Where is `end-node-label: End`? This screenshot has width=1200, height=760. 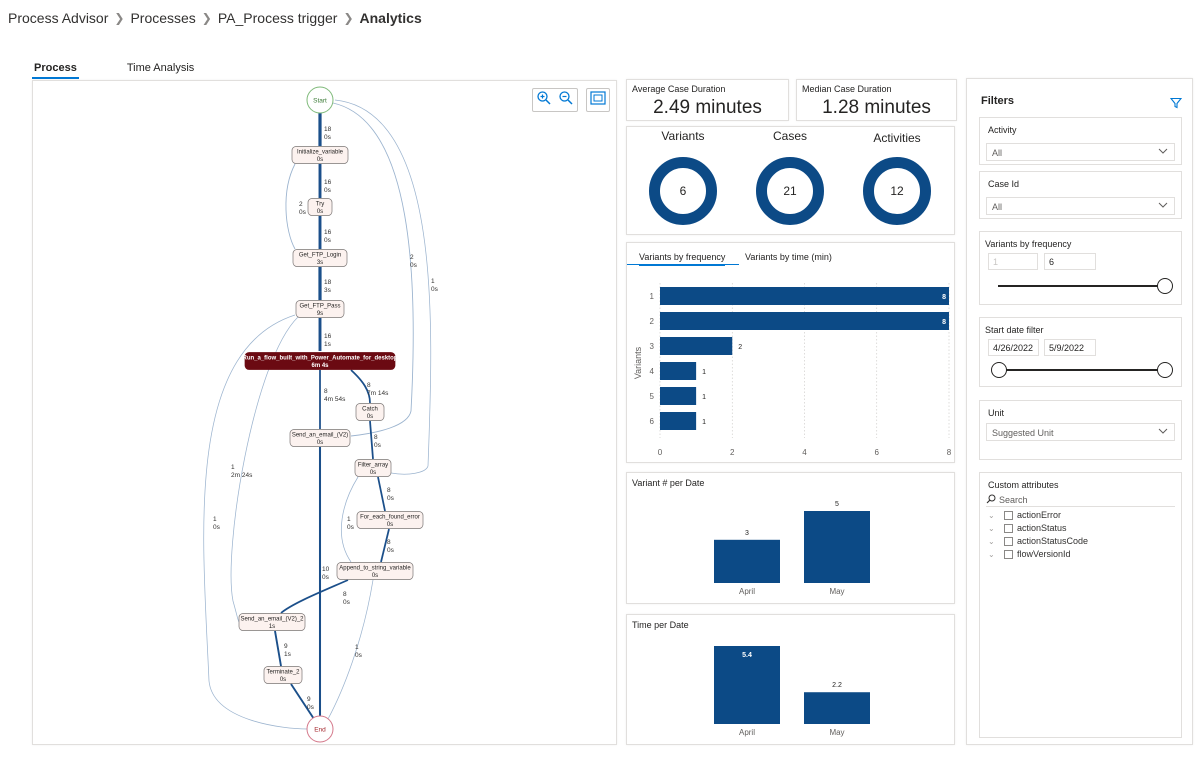 end-node-label: End is located at coordinates (320, 730).